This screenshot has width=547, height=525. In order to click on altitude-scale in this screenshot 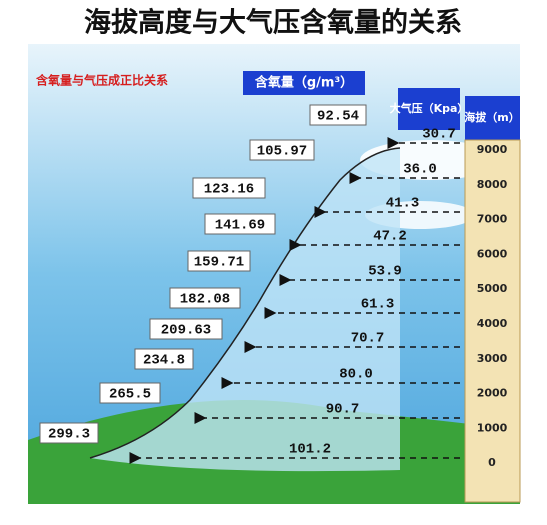, I will do `click(492, 321)`.